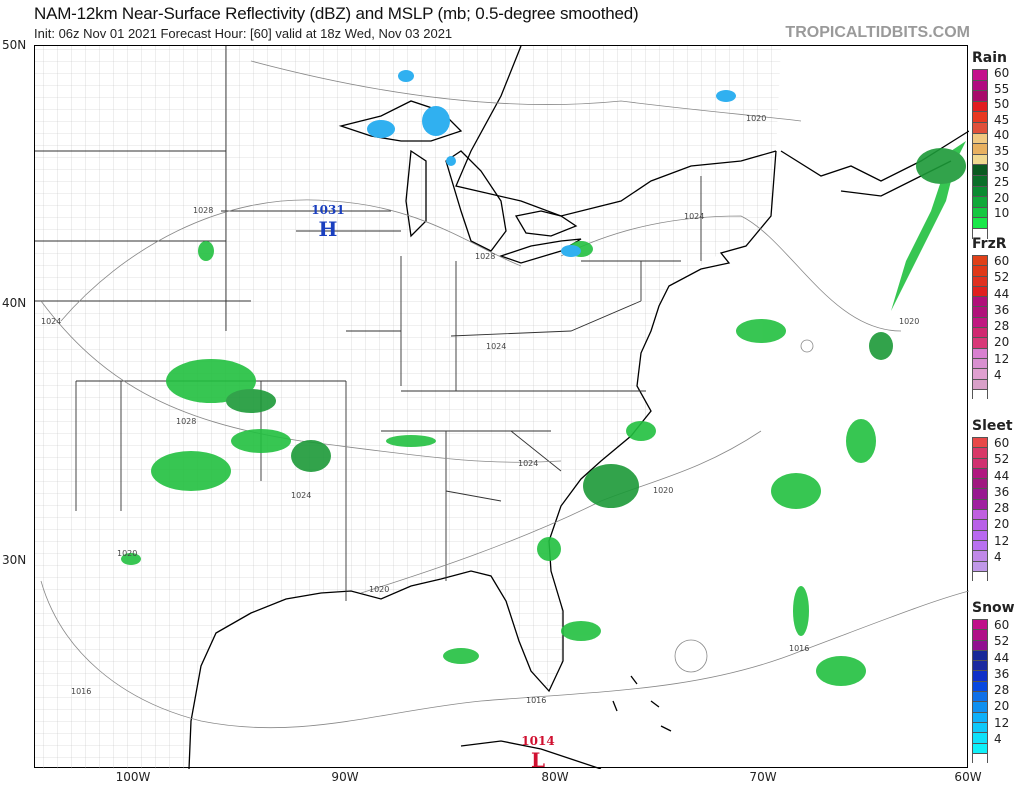 This screenshot has width=1024, height=786. I want to click on lat-label: 30N, so click(14, 560).